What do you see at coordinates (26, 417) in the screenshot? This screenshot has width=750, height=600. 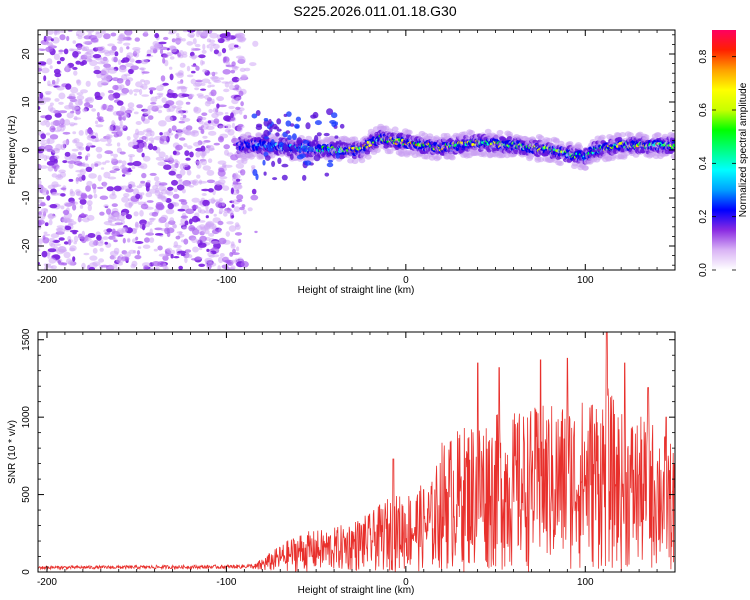 I see `y-tick-label: 1000` at bounding box center [26, 417].